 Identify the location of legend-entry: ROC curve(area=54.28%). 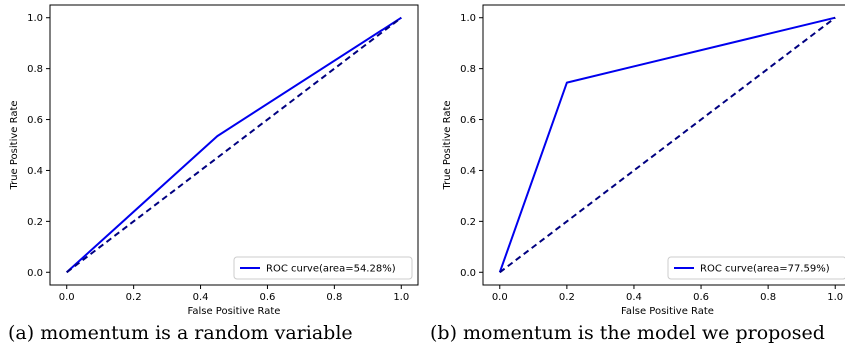
(331, 269).